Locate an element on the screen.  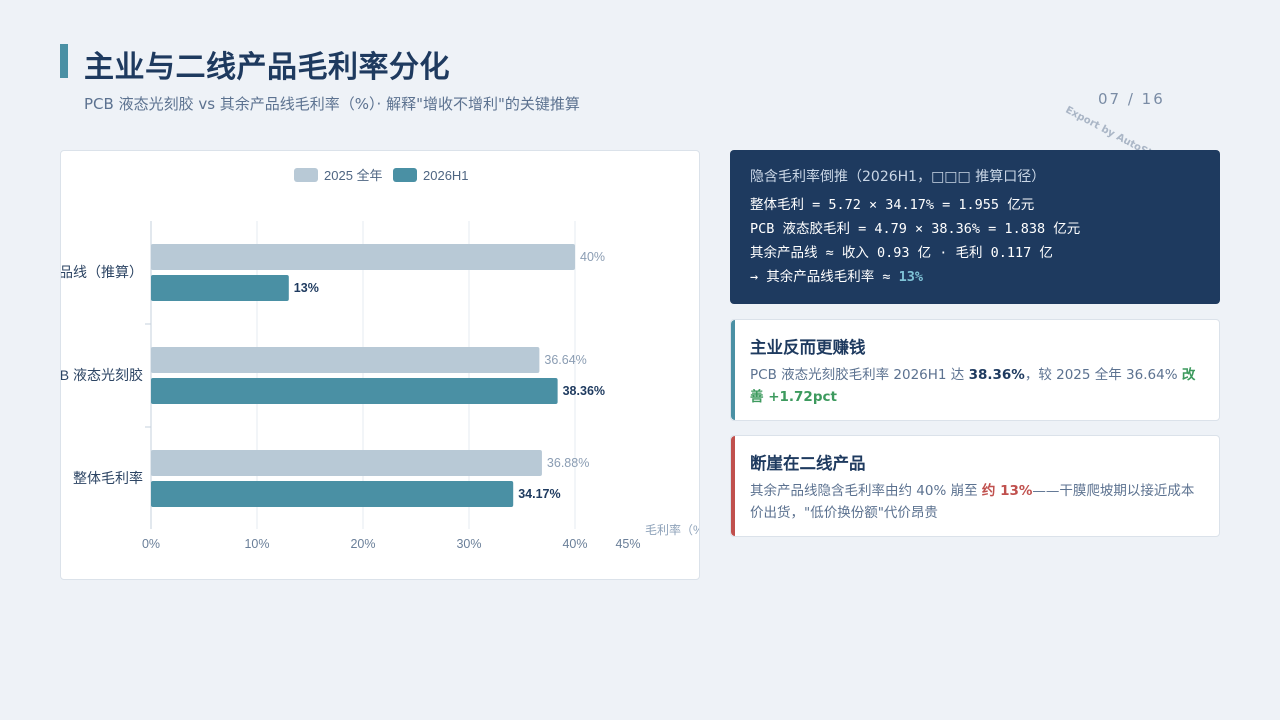
page-title: 主业与二线产品毛利率分化 is located at coordinates (267, 67).